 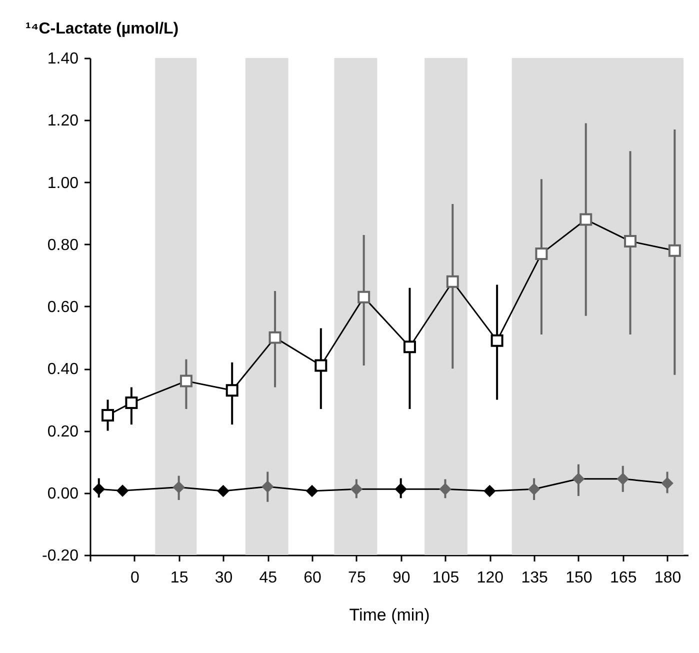 What do you see at coordinates (623, 578) in the screenshot?
I see `x-tick-label: 165` at bounding box center [623, 578].